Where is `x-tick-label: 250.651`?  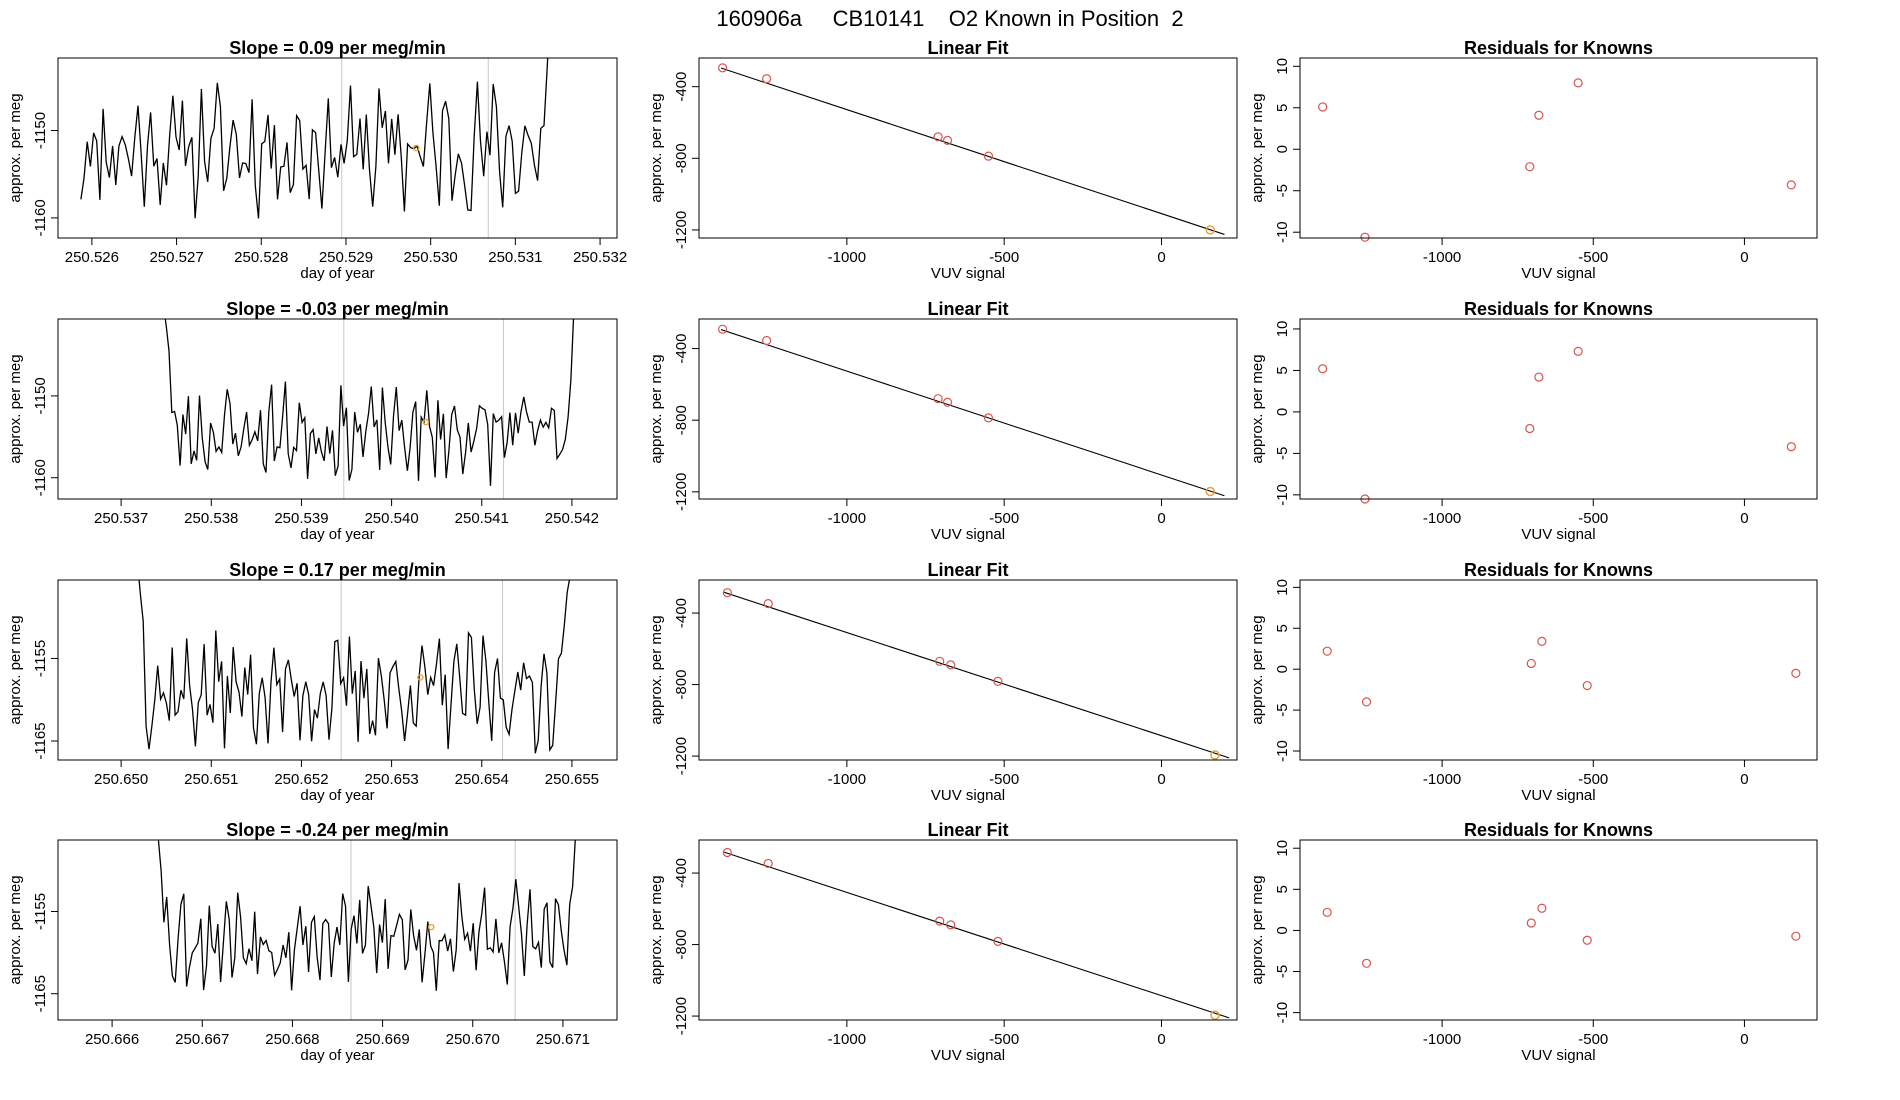
x-tick-label: 250.651 is located at coordinates (211, 779).